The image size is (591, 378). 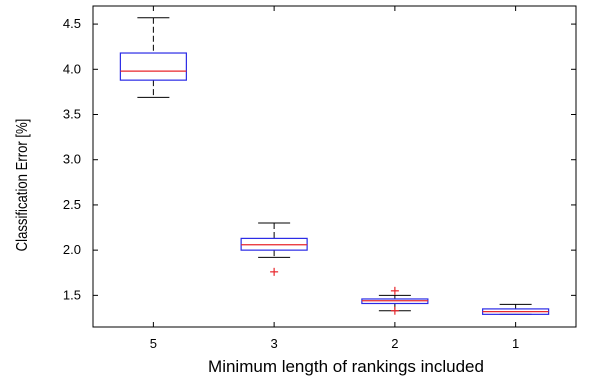 I want to click on x-tick-label: 2, so click(x=394, y=343).